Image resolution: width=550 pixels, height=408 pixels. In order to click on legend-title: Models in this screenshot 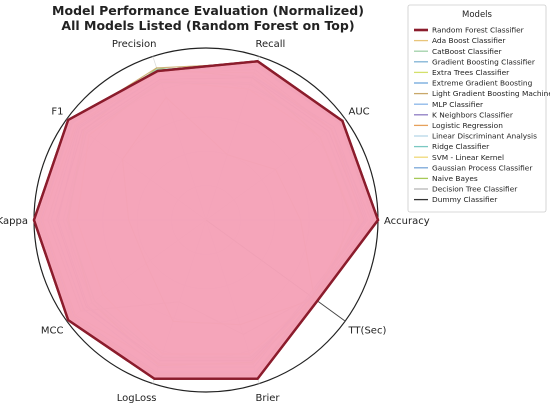, I will do `click(477, 15)`.